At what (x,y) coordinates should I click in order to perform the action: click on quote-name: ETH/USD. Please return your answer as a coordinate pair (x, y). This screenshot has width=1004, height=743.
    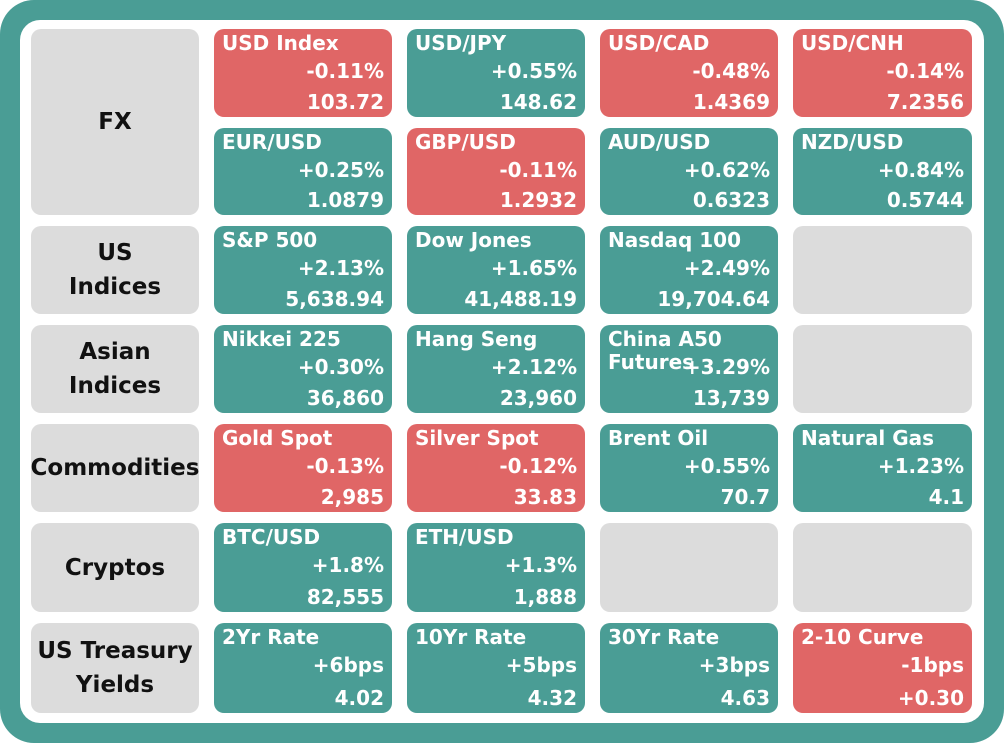
    Looking at the image, I should click on (464, 537).